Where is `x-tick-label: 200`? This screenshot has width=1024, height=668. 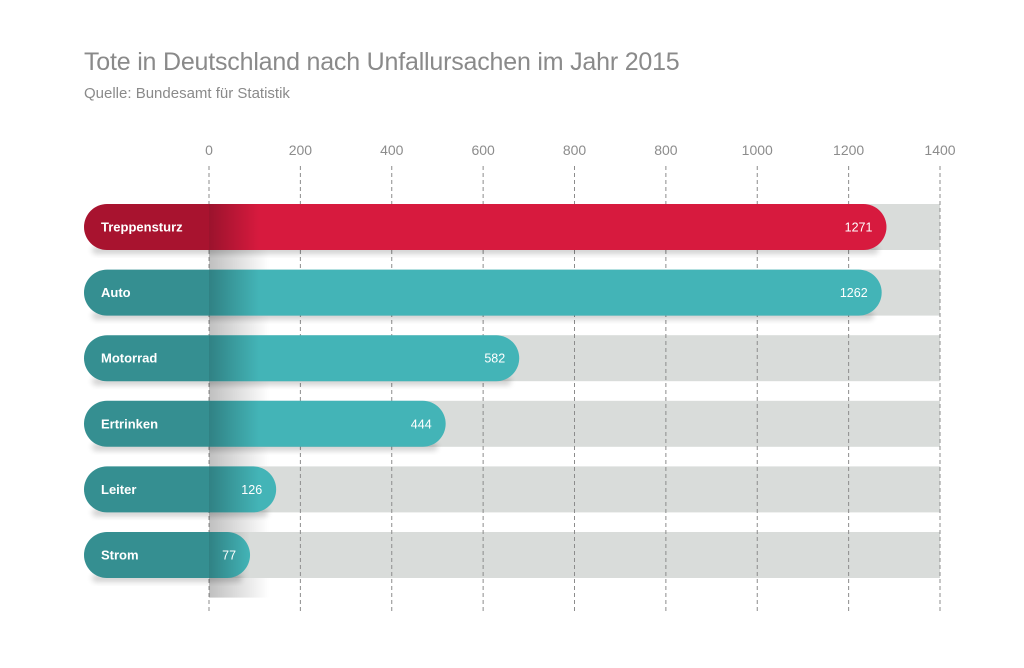
x-tick-label: 200 is located at coordinates (301, 150).